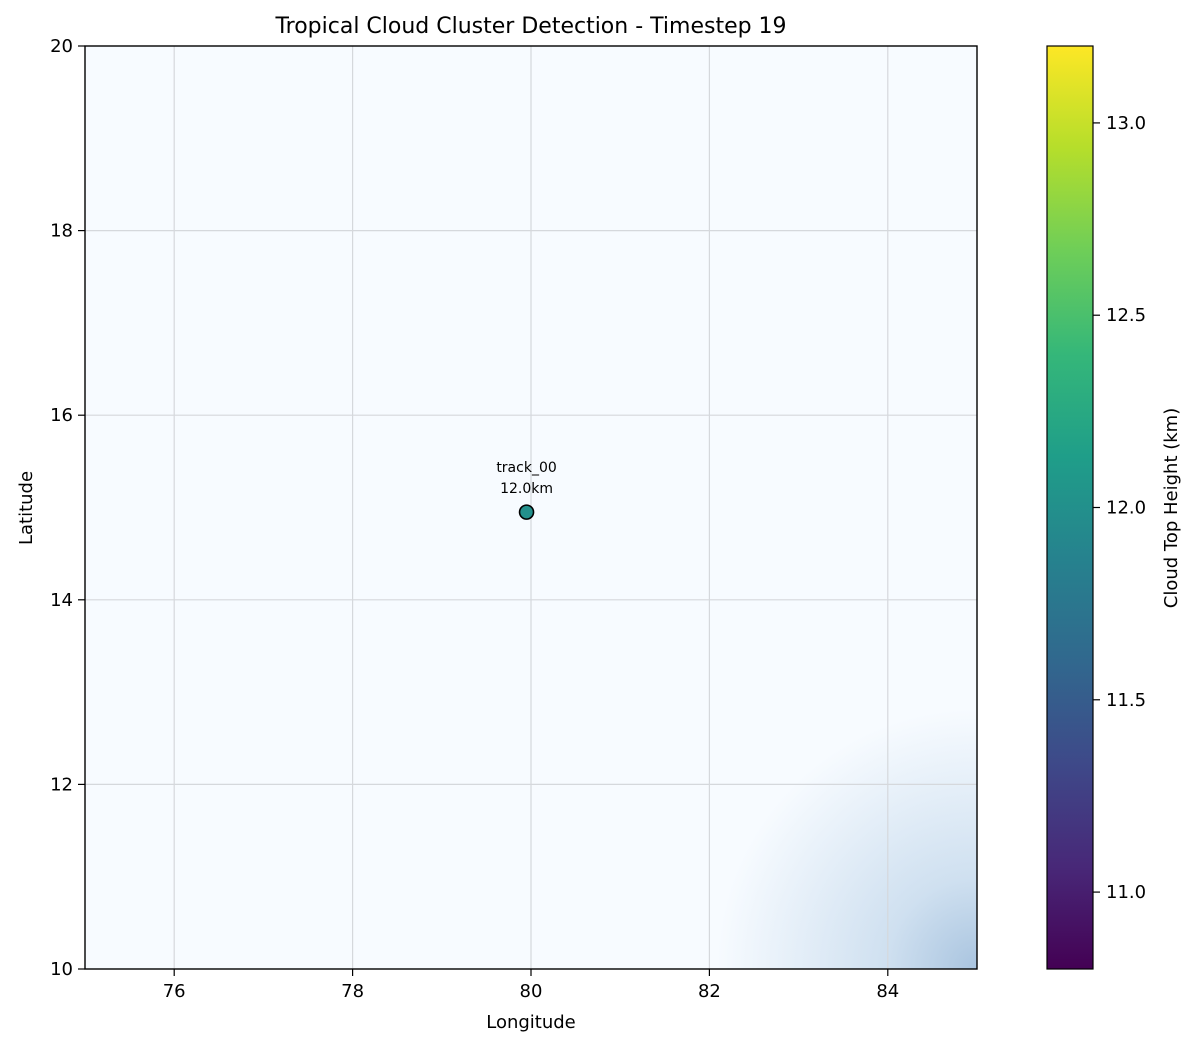 This screenshot has height=1048, width=1197. I want to click on colorbar-tick-label: 11.0, so click(1126, 892).